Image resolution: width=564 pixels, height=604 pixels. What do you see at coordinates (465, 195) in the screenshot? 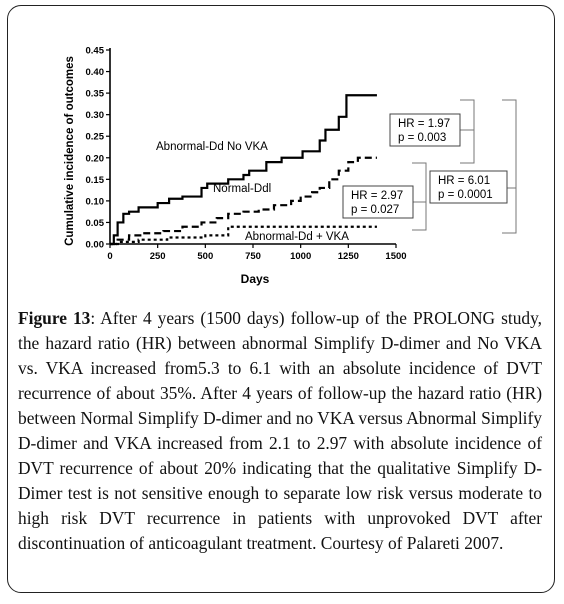
I see `p-value-2: p = 0.0001` at bounding box center [465, 195].